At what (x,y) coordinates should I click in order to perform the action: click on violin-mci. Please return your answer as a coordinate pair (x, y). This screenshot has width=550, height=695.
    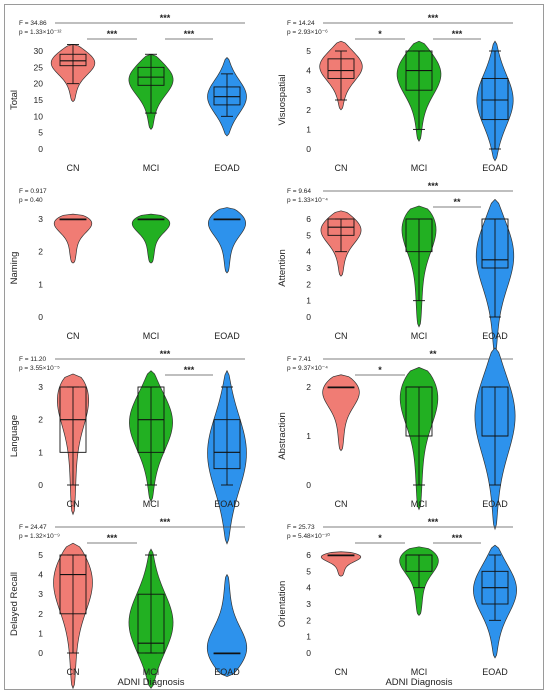
    Looking at the image, I should click on (151, 238).